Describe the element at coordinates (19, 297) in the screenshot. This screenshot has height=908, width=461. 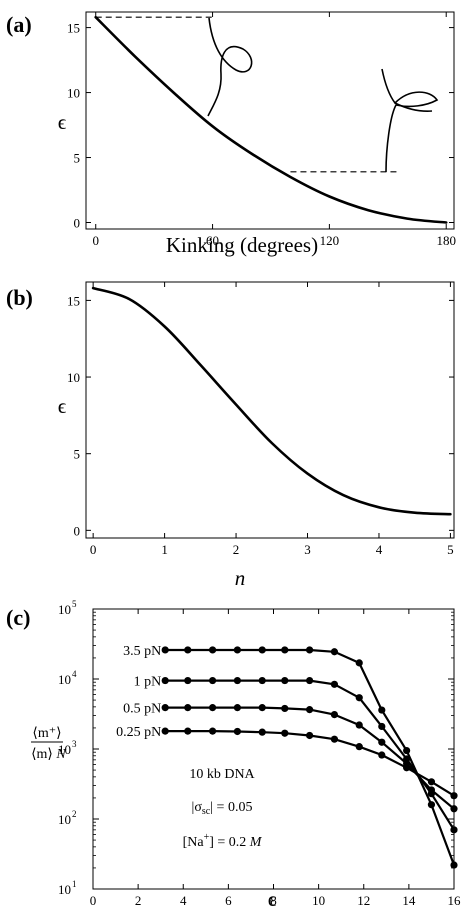
I see `panel-b-label: (b)` at that location.